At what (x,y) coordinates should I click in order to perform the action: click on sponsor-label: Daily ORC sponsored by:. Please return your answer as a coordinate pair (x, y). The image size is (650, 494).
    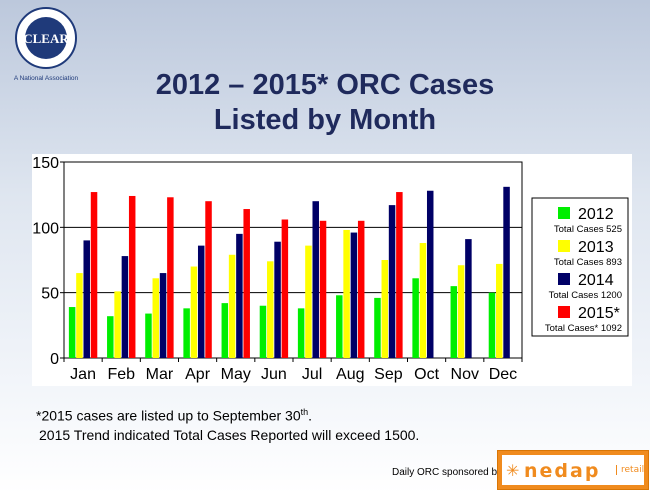
    Looking at the image, I should click on (448, 472).